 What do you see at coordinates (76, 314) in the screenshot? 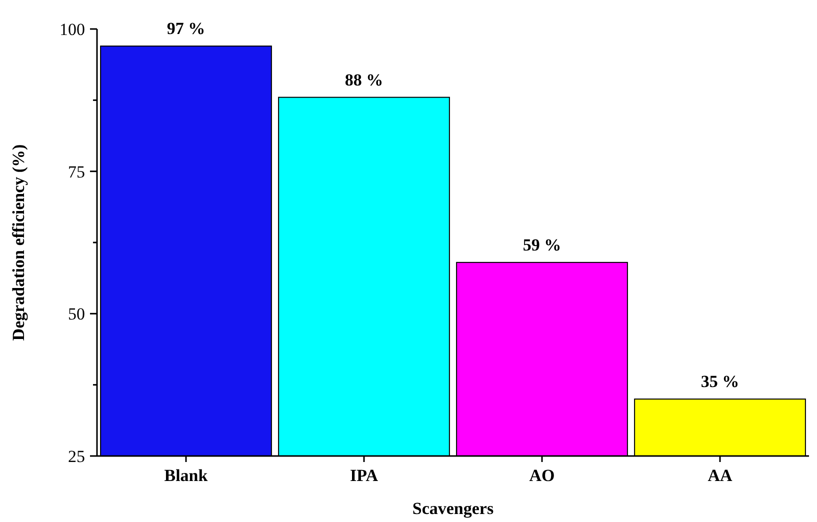
I see `y-tick-label: 50` at bounding box center [76, 314].